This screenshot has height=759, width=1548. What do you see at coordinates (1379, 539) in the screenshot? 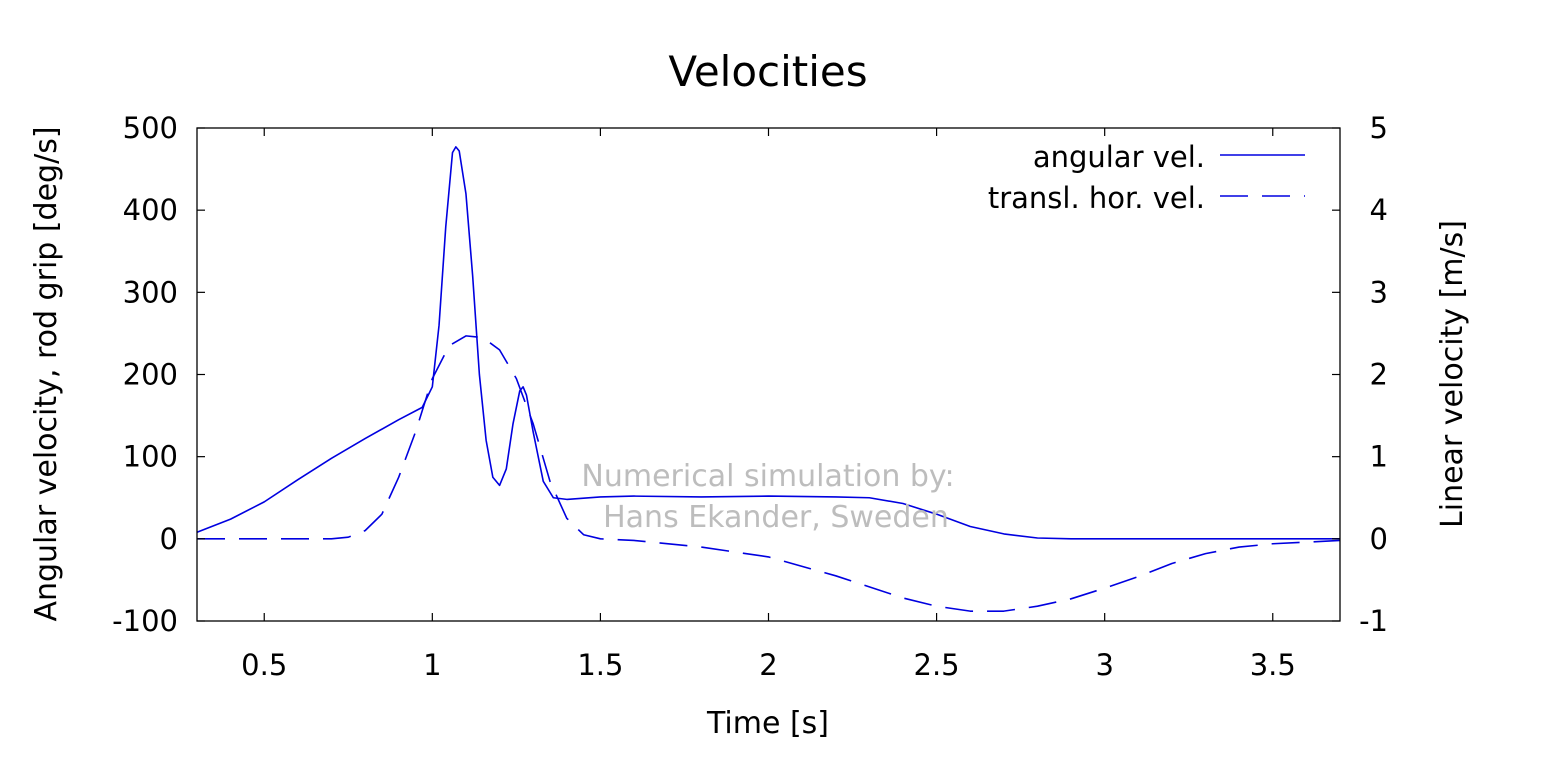
I see `y-tick-label-right: 0` at bounding box center [1379, 539].